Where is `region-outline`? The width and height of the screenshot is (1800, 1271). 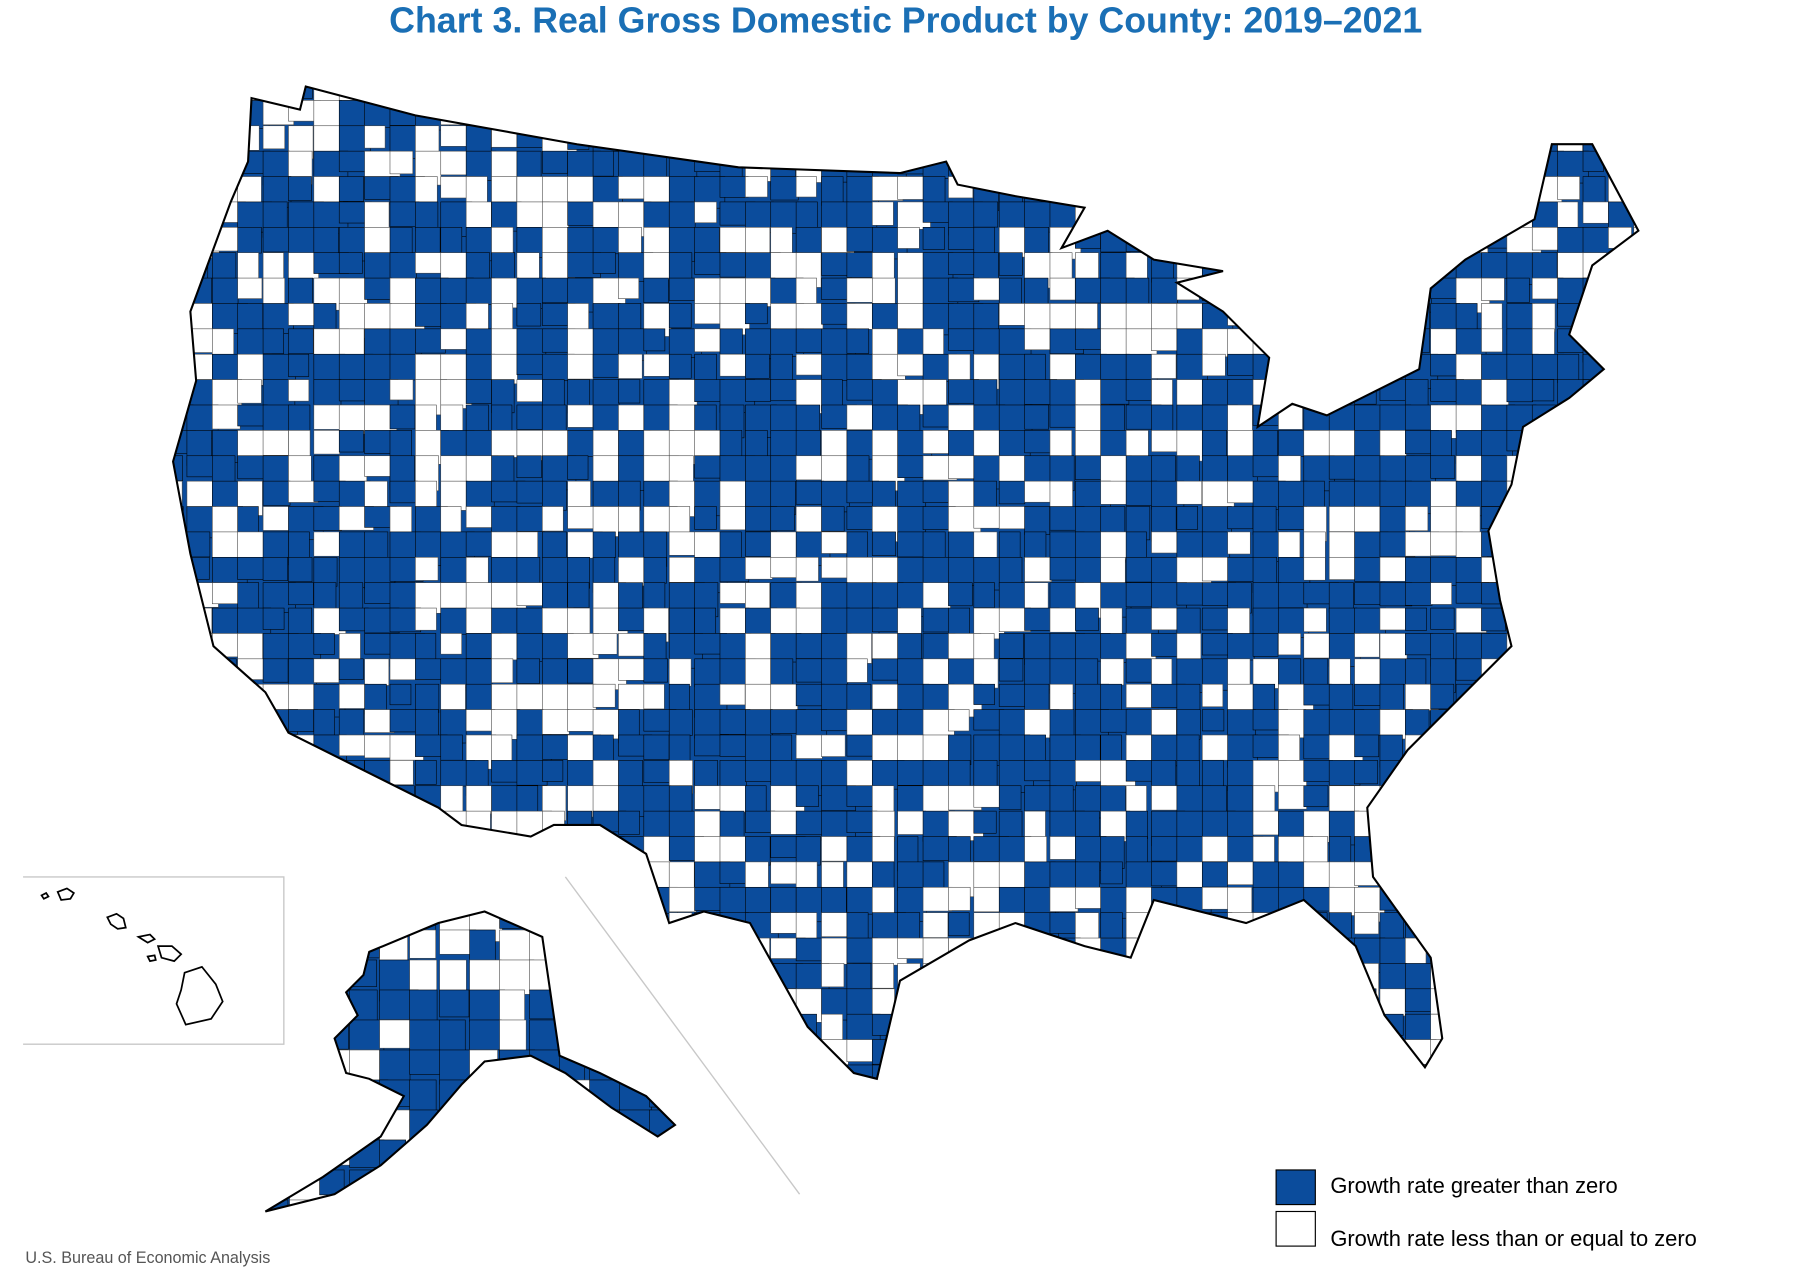
region-outline is located at coordinates (470, 1061).